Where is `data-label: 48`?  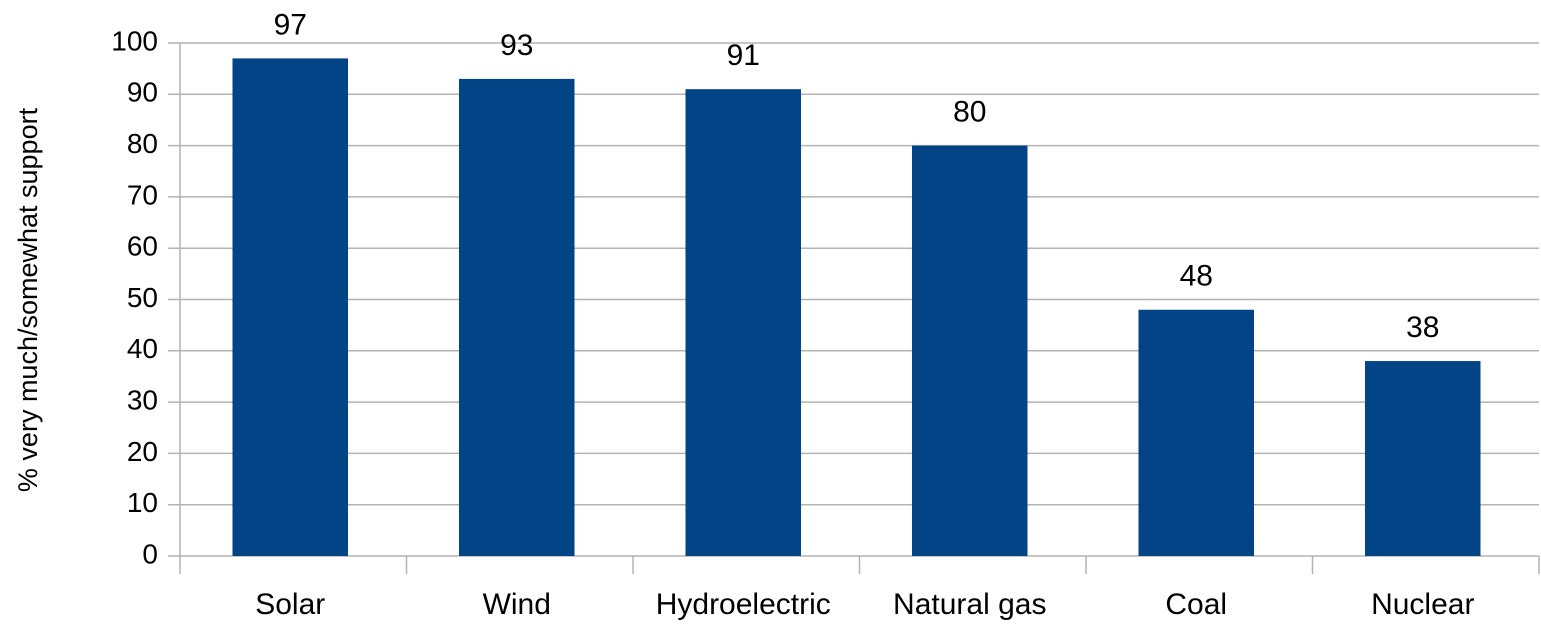
data-label: 48 is located at coordinates (1196, 276).